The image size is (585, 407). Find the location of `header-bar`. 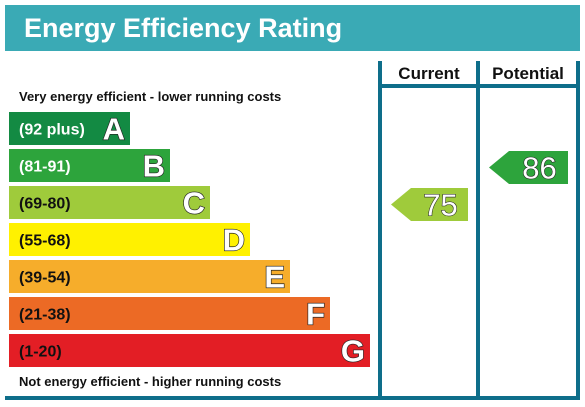

header-bar is located at coordinates (292, 28).